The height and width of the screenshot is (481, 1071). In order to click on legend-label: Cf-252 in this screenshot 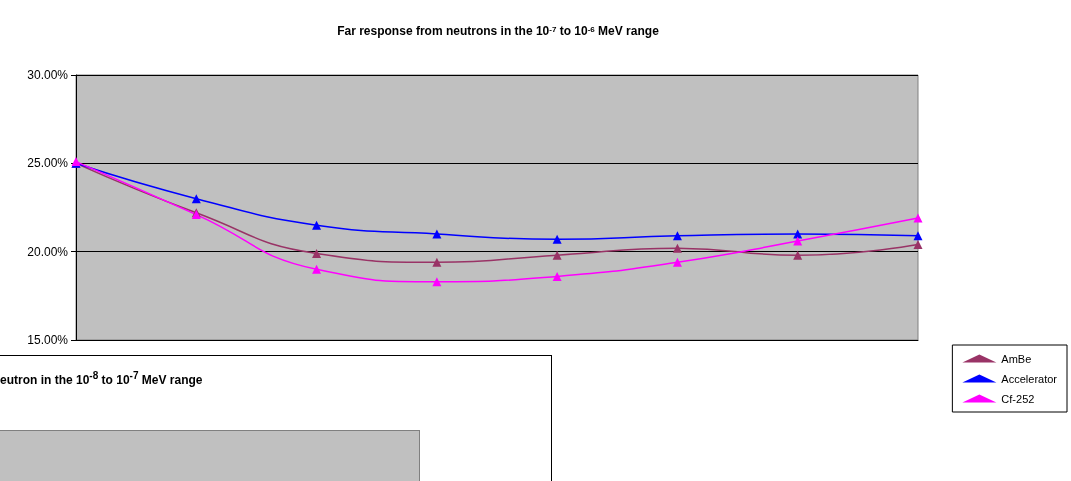, I will do `click(1018, 398)`.